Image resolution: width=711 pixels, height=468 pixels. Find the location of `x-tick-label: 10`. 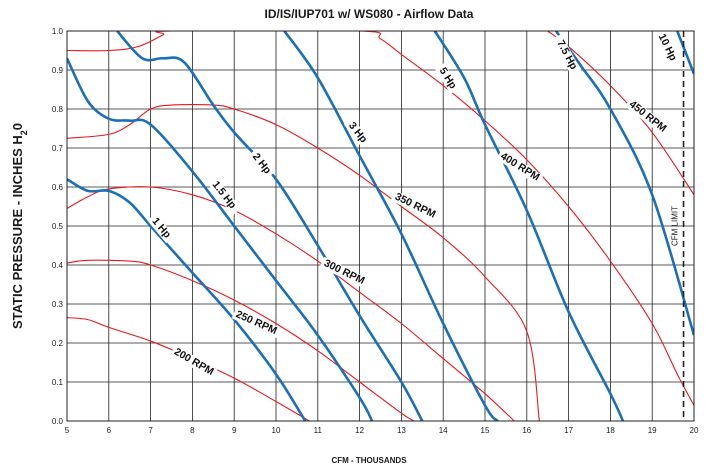

x-tick-label: 10 is located at coordinates (276, 430).